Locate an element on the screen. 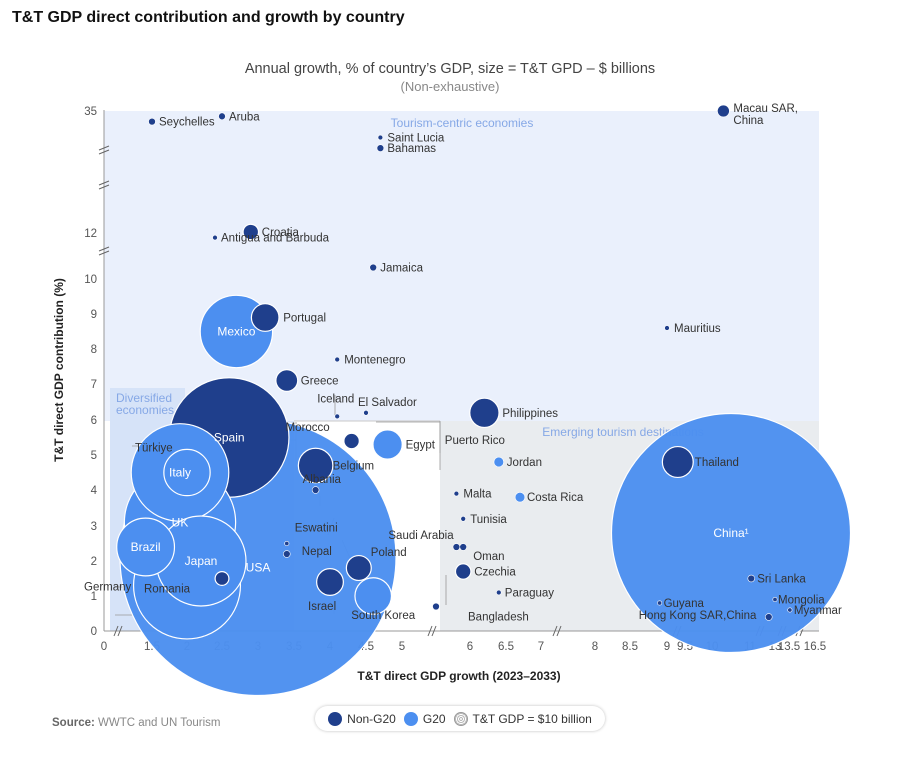 This screenshot has height=761, width=900. legend-size-swatch is located at coordinates (460, 718).